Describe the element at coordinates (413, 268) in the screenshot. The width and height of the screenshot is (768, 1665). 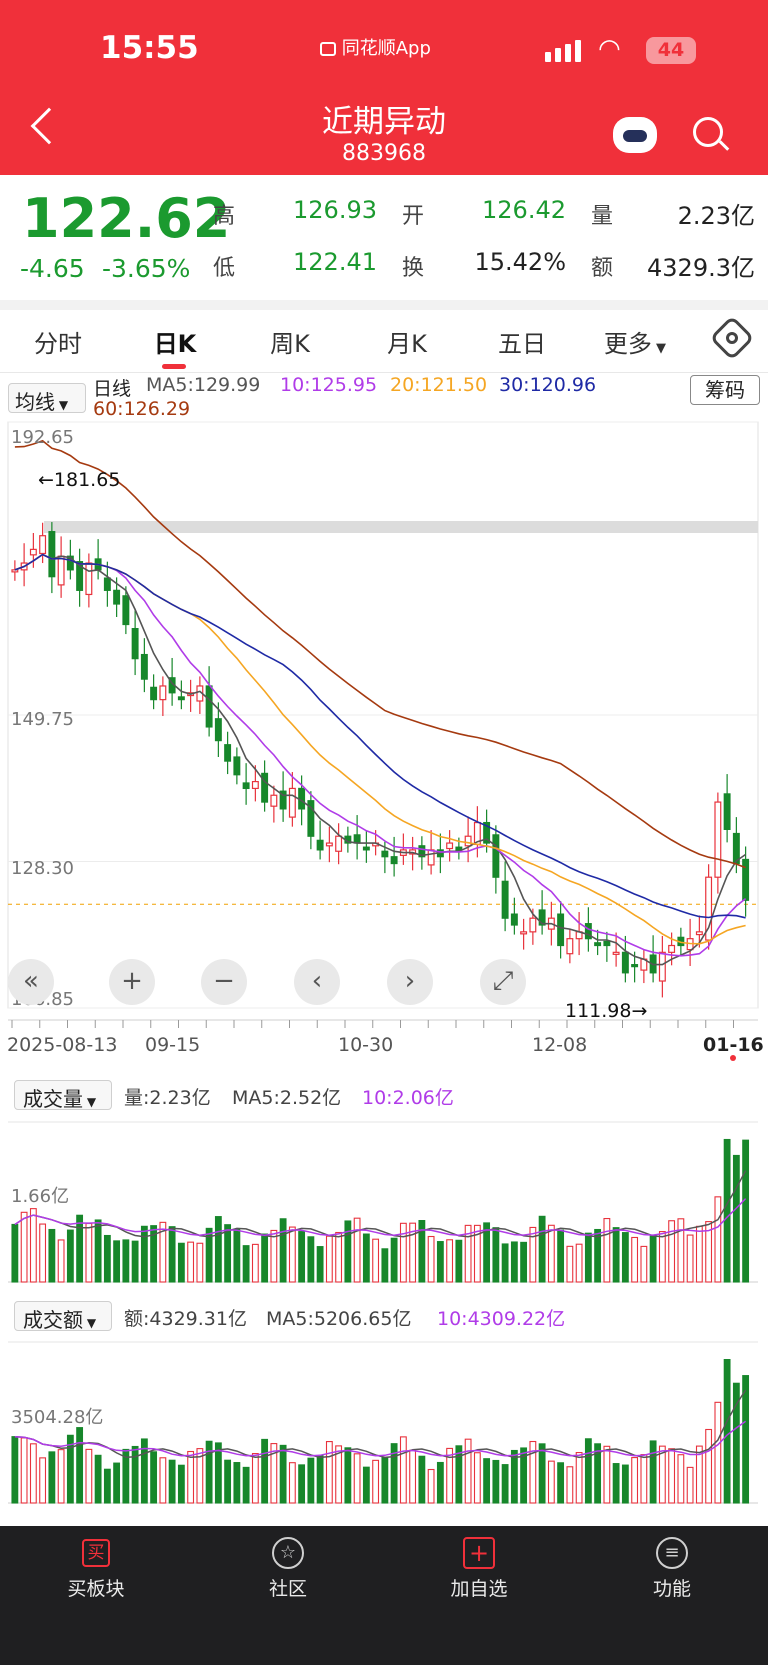
I see `turnover-label: 换` at that location.